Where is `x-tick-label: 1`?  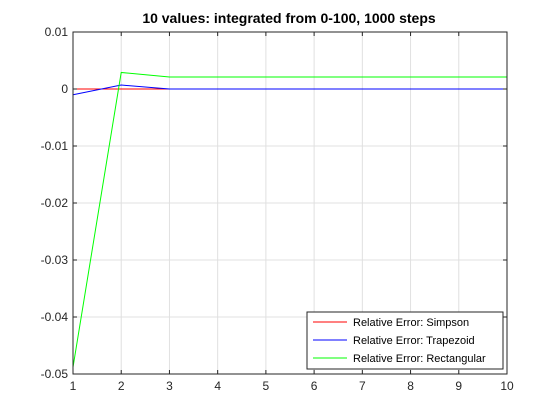
x-tick-label: 1 is located at coordinates (73, 386).